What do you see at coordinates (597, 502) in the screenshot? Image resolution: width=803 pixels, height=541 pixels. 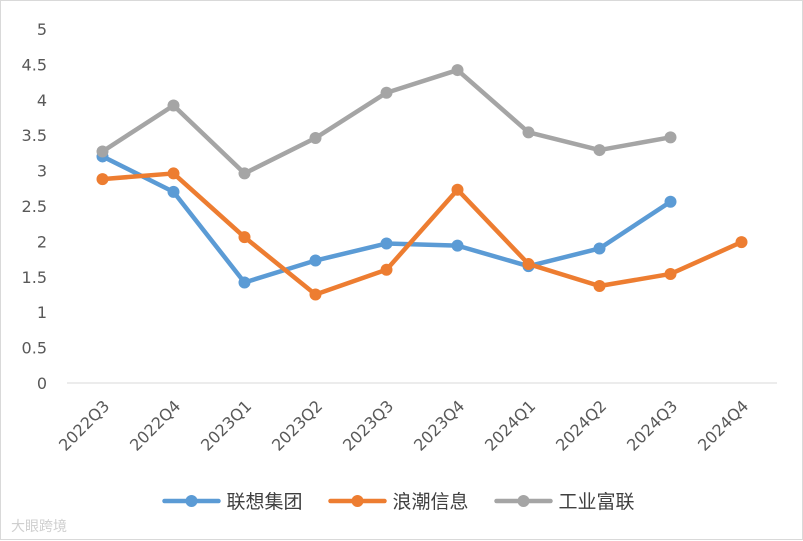 I see `legend-label: 工业富联` at bounding box center [597, 502].